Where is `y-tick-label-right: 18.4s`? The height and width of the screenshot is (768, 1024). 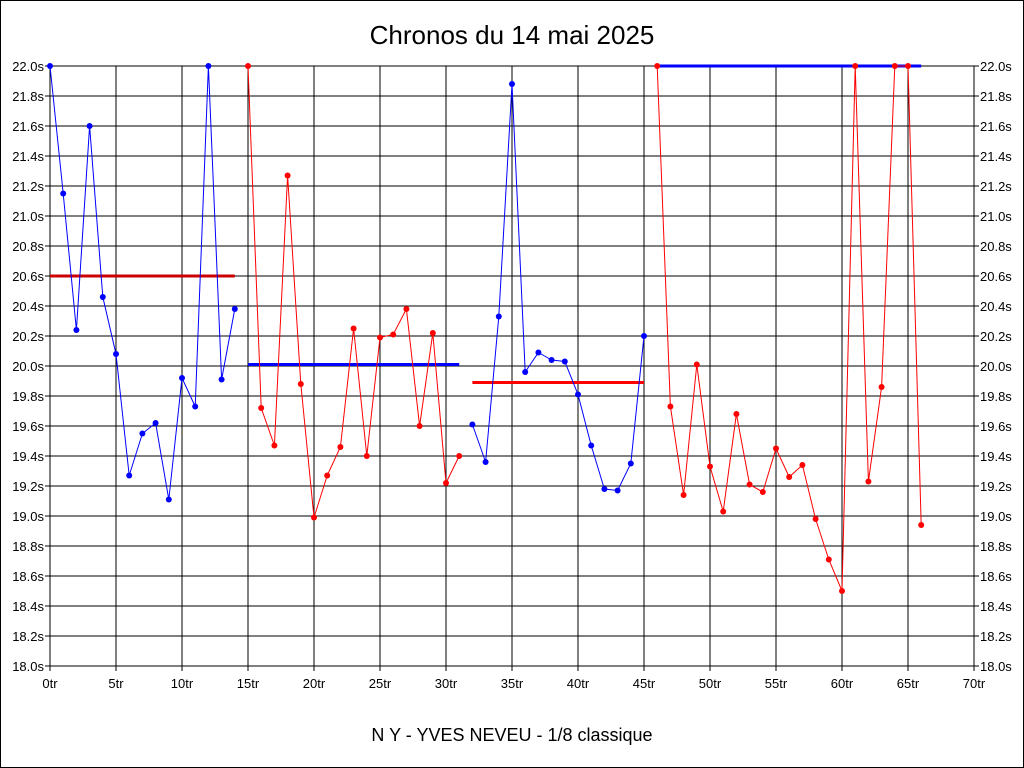
y-tick-label-right: 18.4s is located at coordinates (996, 606).